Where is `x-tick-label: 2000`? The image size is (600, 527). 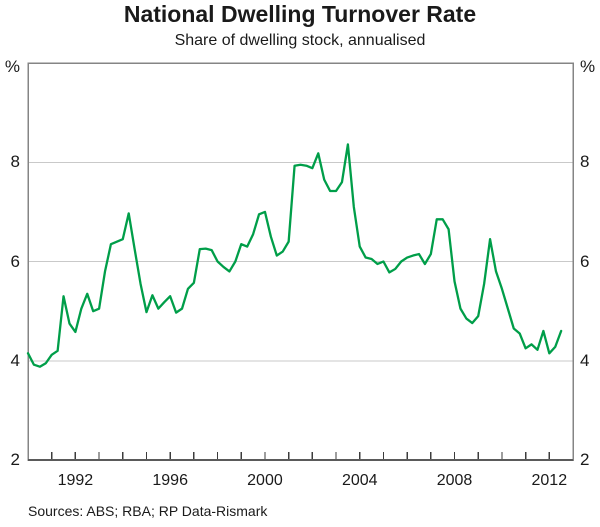
x-tick-label: 2000 is located at coordinates (265, 480).